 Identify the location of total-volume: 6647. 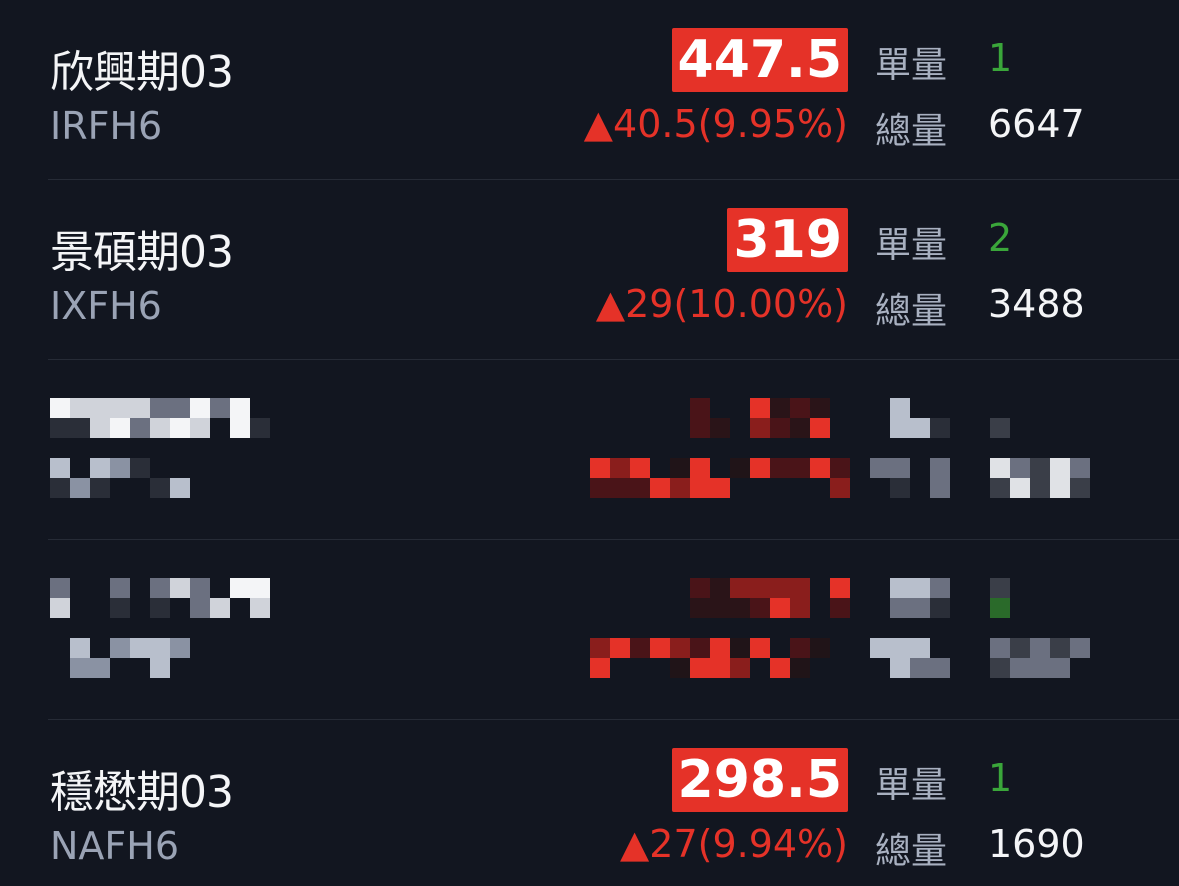
(1036, 124).